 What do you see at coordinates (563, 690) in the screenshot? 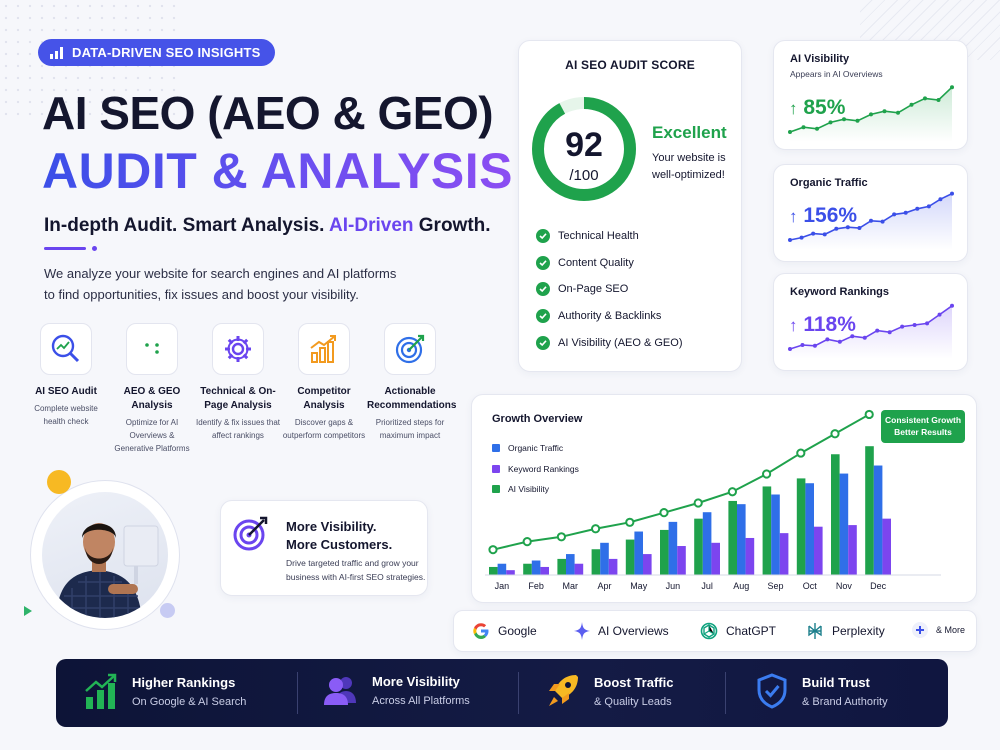
I see `rocket-icon` at bounding box center [563, 690].